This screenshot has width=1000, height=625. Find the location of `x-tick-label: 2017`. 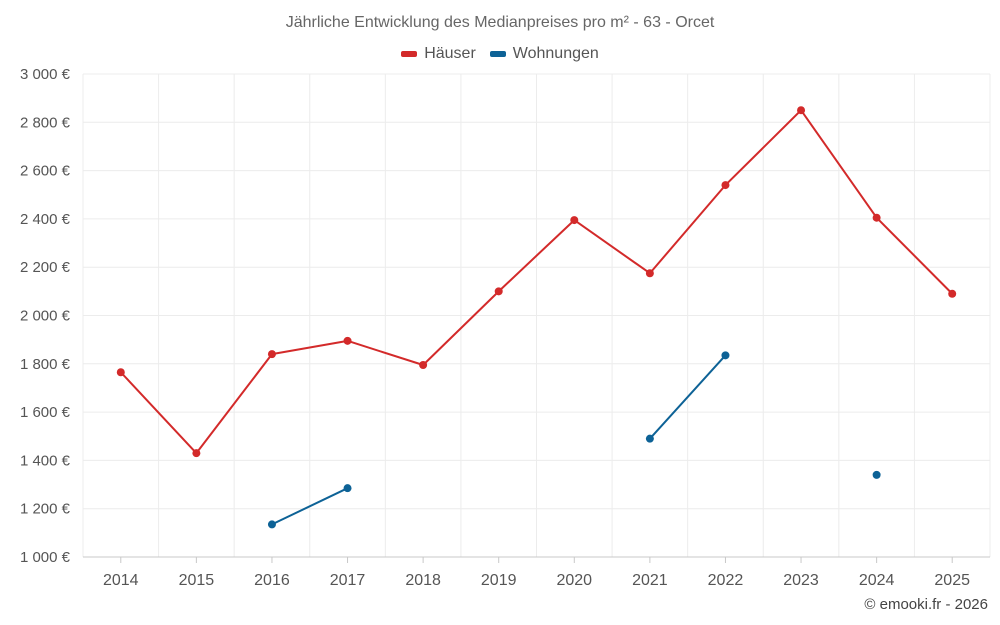

x-tick-label: 2017 is located at coordinates (348, 580).